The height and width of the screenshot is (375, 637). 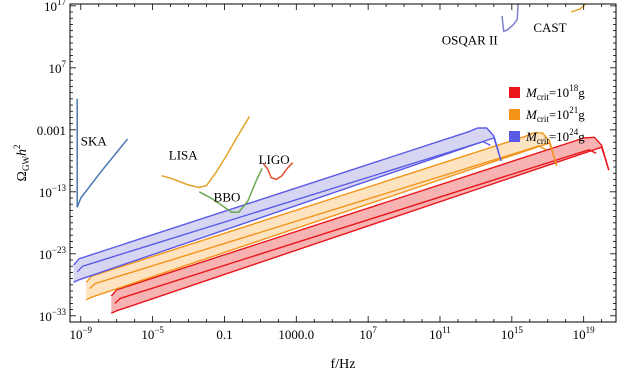 I want to click on x-tick-label: 10⁻⁵, so click(x=152, y=333).